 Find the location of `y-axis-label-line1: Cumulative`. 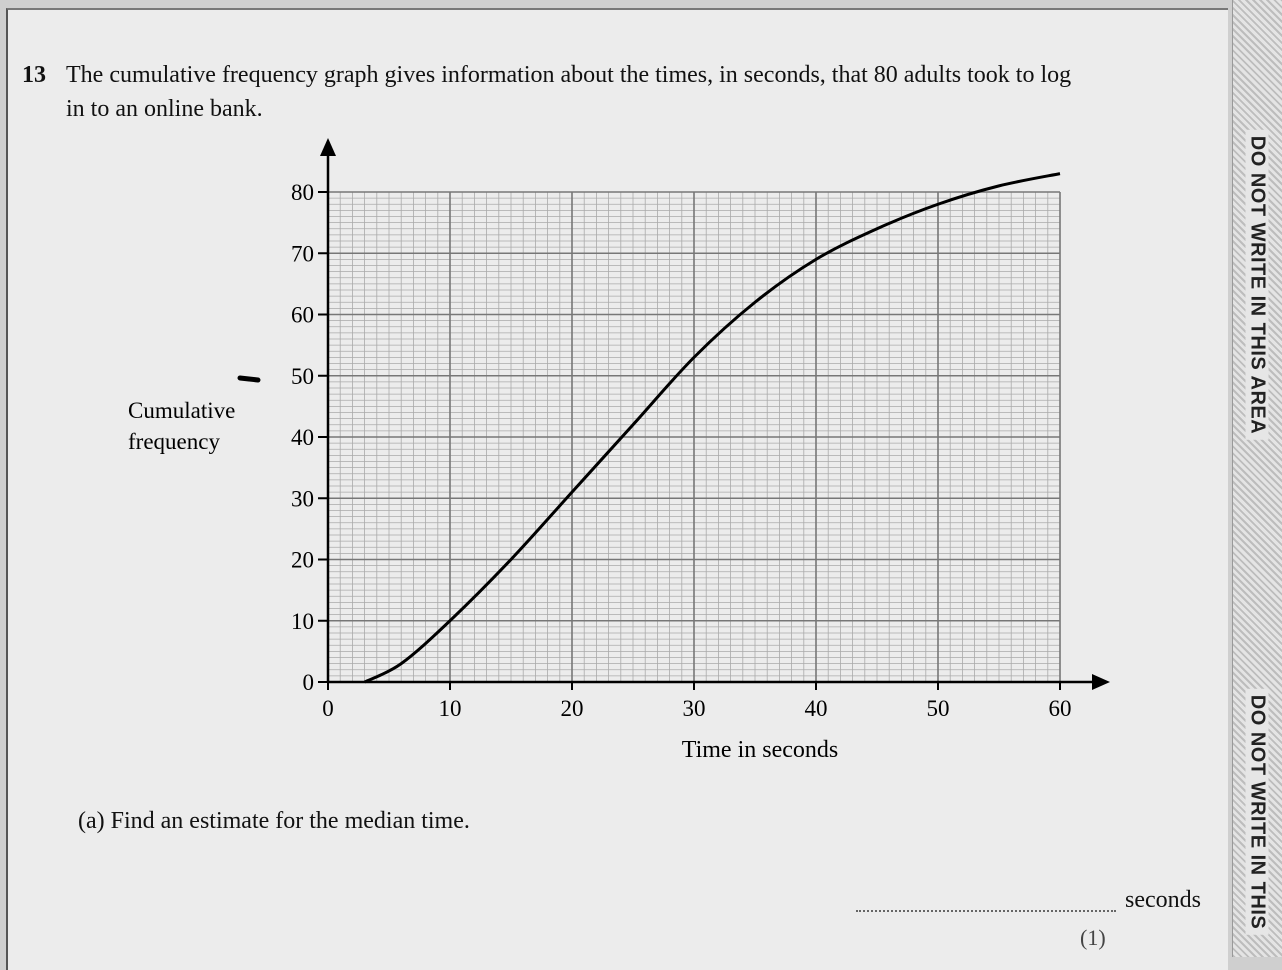

y-axis-label-line1: Cumulative is located at coordinates (181, 410).